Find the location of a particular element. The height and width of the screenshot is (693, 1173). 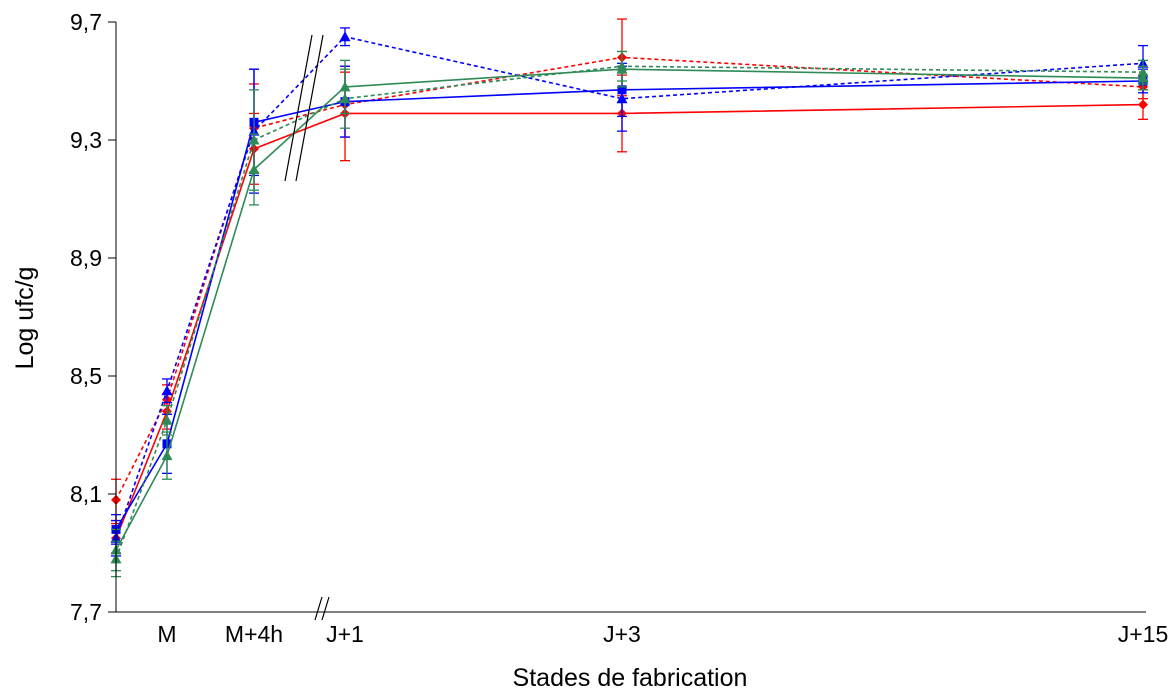

y-tick-label: 8,5 is located at coordinates (86, 376).